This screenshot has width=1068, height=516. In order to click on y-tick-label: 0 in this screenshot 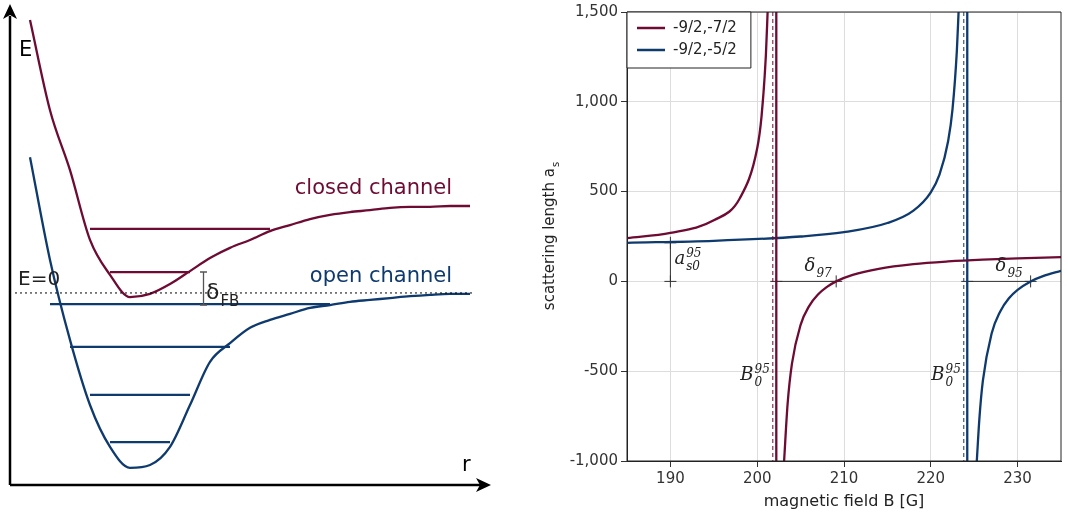, I will do `click(613, 280)`.